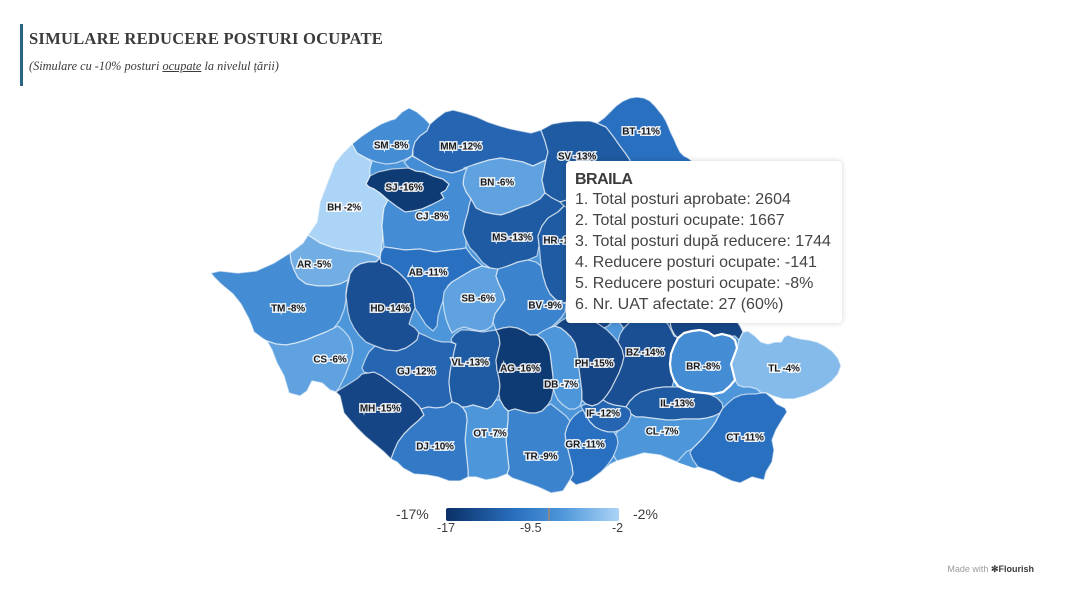 This screenshot has height=607, width=1067. What do you see at coordinates (432, 217) in the screenshot?
I see `svg-text: CJ -8%` at bounding box center [432, 217].